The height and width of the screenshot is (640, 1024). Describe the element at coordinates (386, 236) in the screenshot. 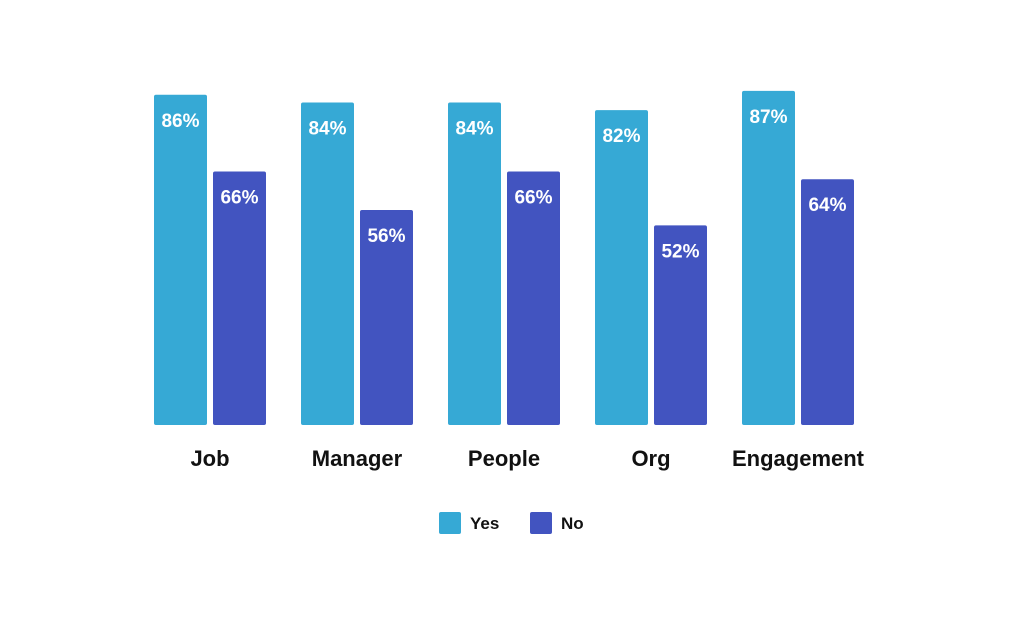

I see `value-label-no-manager: 56%` at that location.